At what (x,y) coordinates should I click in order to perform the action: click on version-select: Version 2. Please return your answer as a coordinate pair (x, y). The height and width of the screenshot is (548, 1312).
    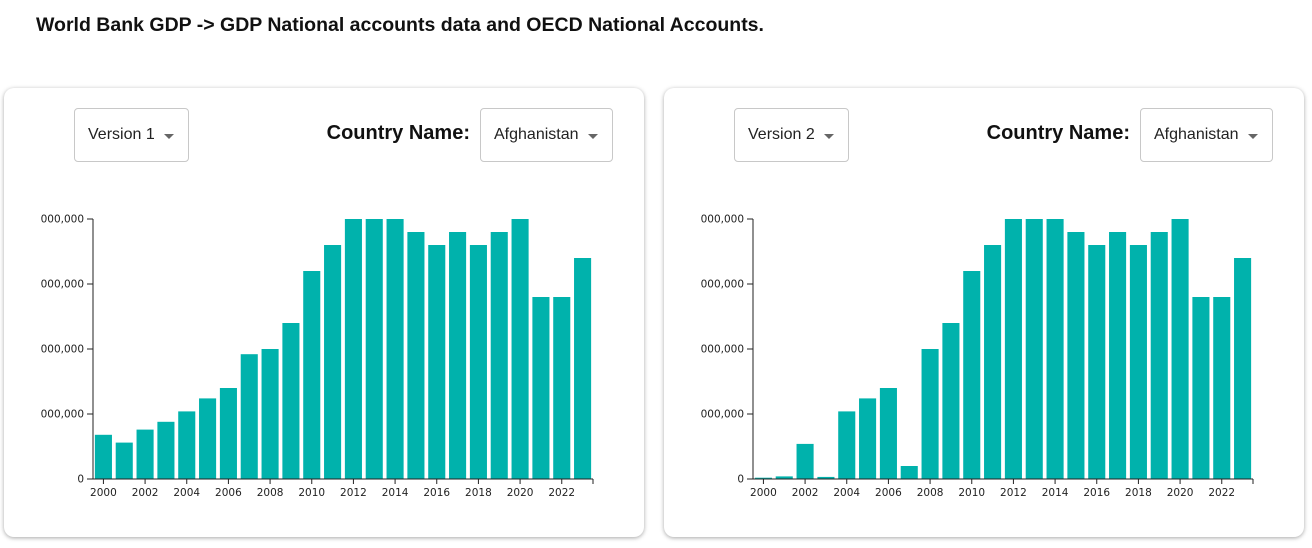
    Looking at the image, I should click on (791, 135).